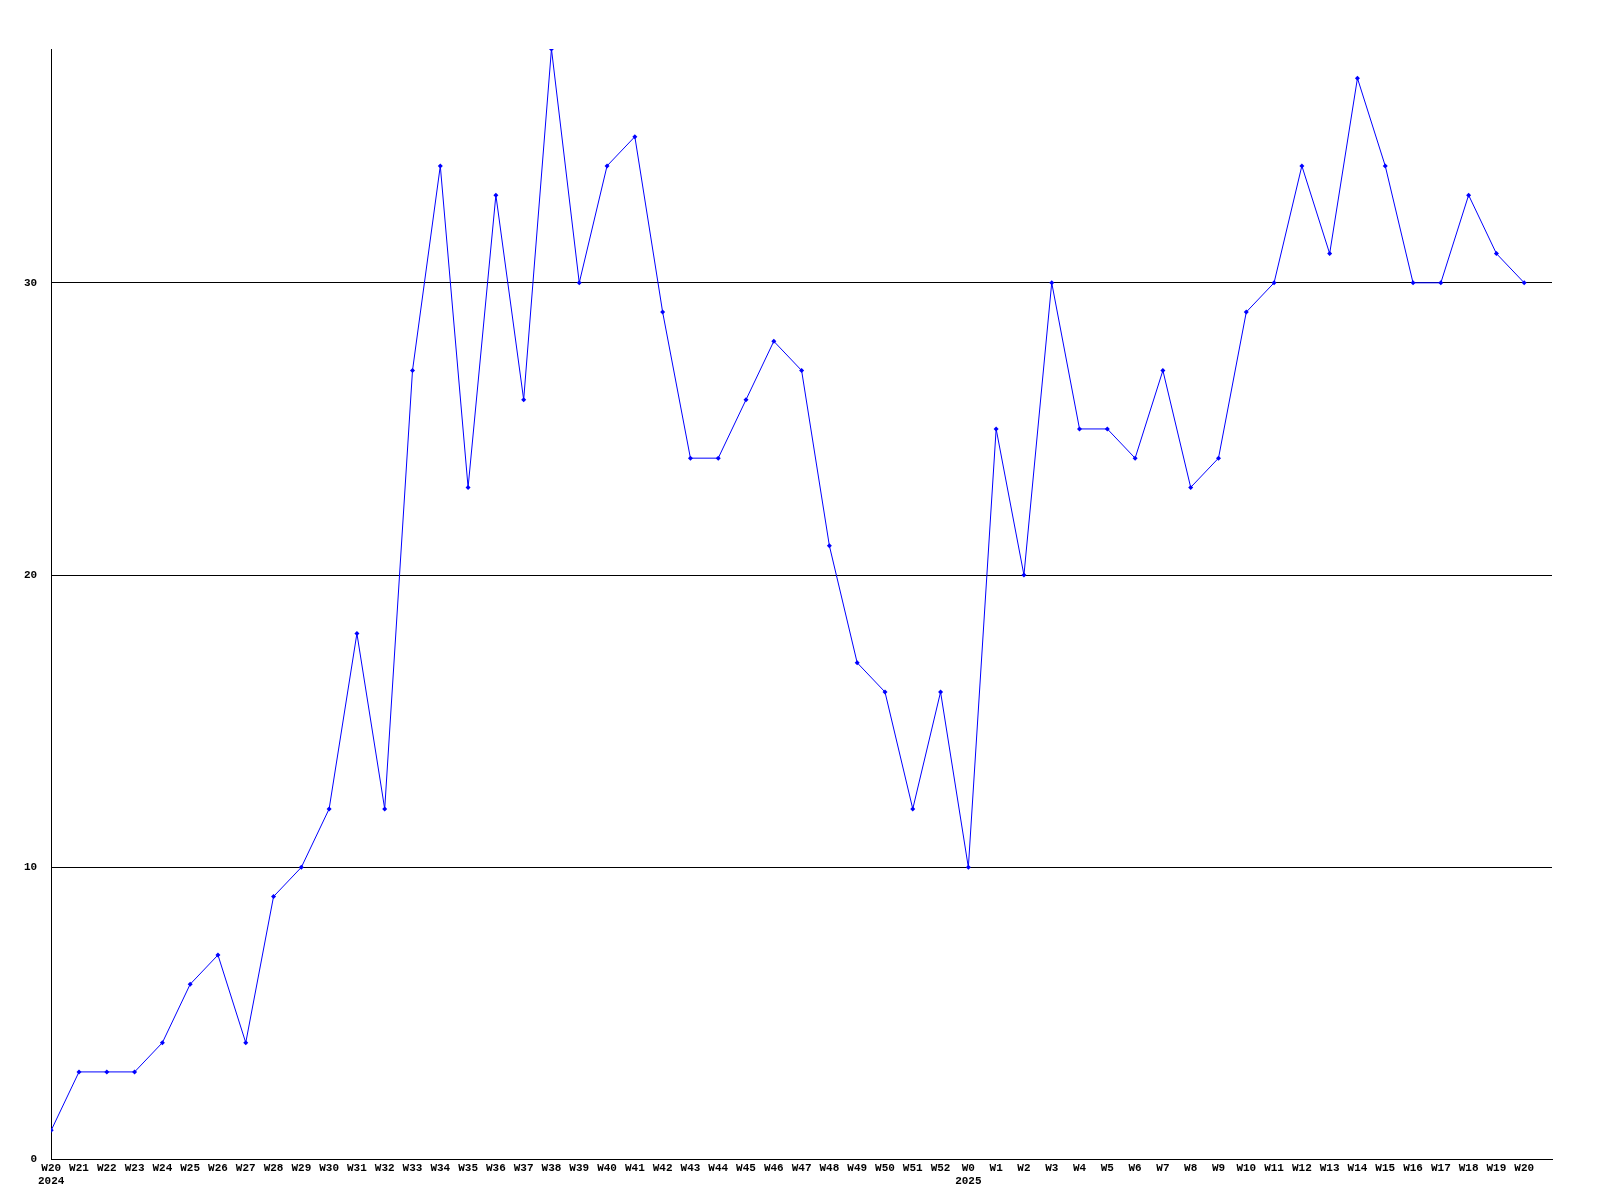 This screenshot has width=1600, height=1200. Describe the element at coordinates (607, 1167) in the screenshot. I see `x-tick-label: W40` at that location.